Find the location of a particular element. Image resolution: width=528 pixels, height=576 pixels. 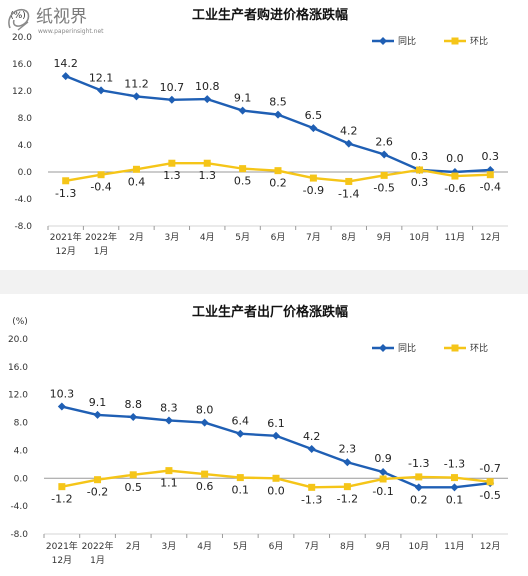

watermark-logo: 纸视界 www.paperinsight.net is located at coordinates (56, 21).